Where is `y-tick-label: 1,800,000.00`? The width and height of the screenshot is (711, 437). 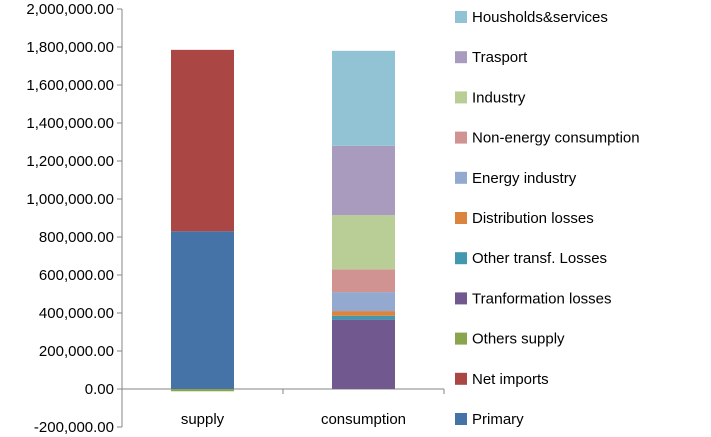
y-tick-label: 1,800,000.00 is located at coordinates (70, 47).